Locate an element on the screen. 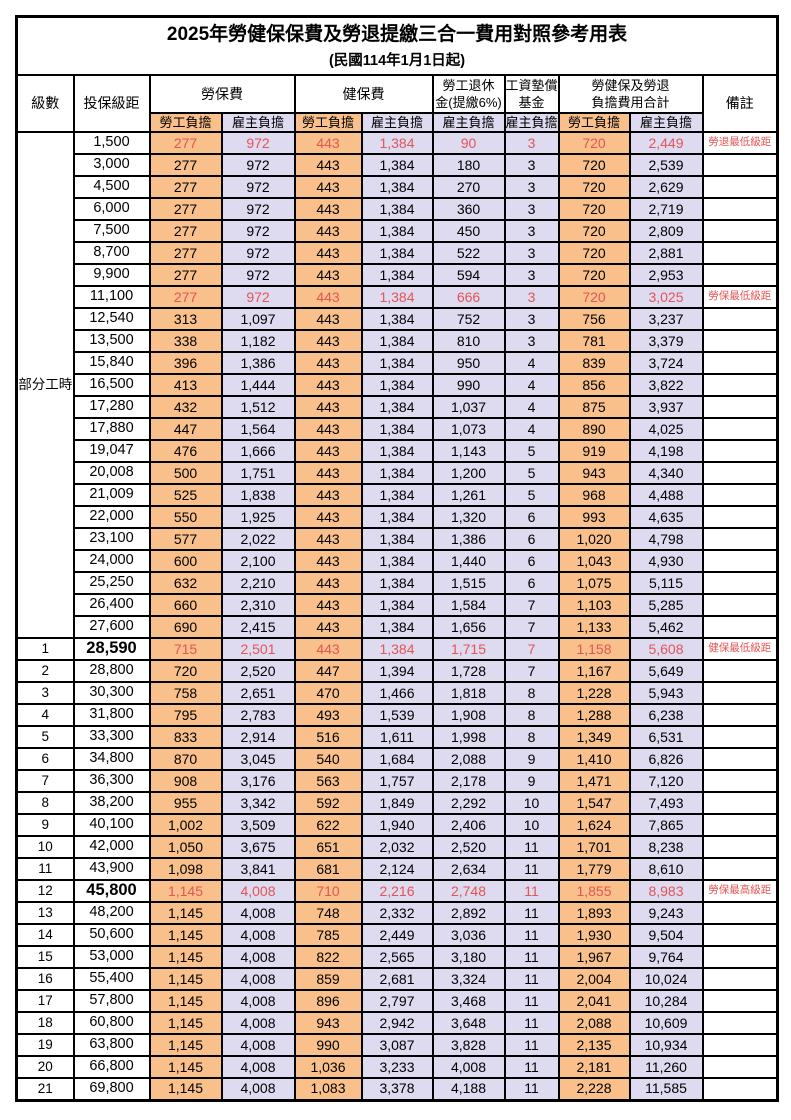  value-cell: 1,386 is located at coordinates (468, 539).